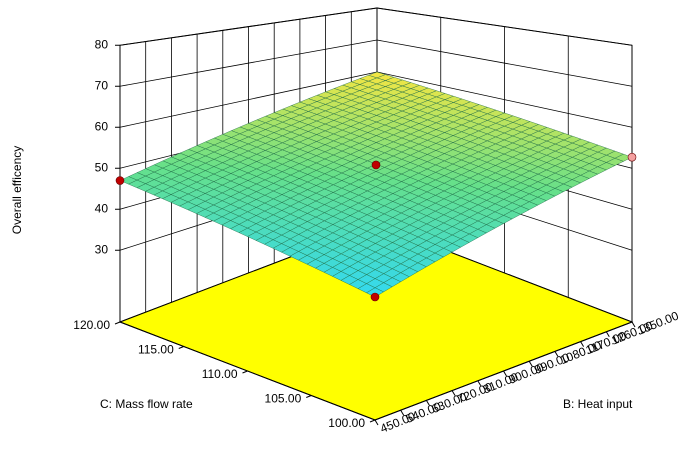 The height and width of the screenshot is (450, 685). Describe the element at coordinates (102, 44) in the screenshot. I see `z-tick-label: 80` at that location.